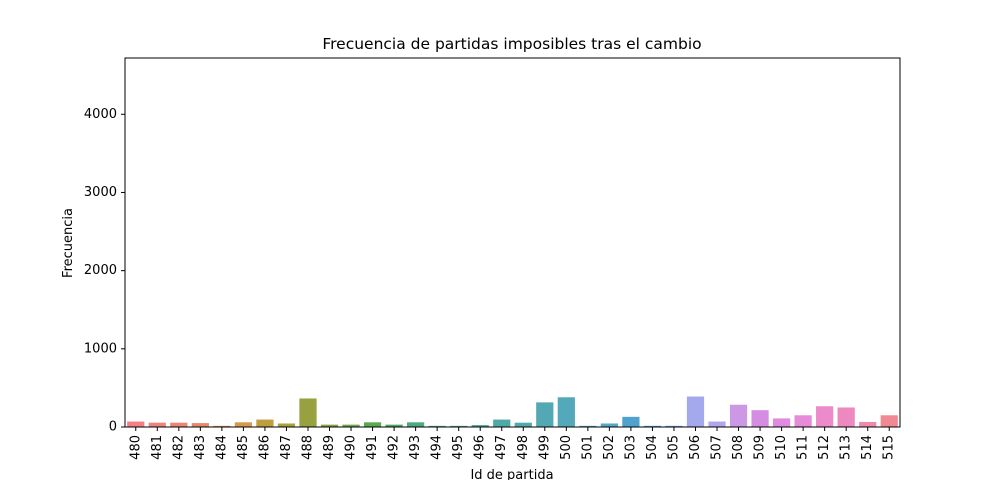 The width and height of the screenshot is (1000, 480). I want to click on x-tick-label: 504, so click(652, 447).